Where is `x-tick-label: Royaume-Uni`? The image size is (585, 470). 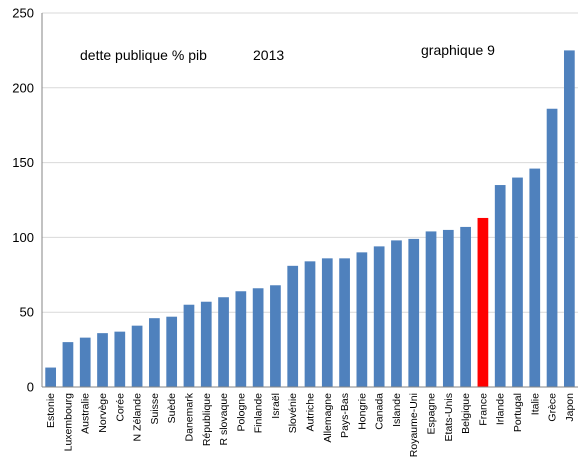
x-tick-label: Royaume-Uni is located at coordinates (414, 425).